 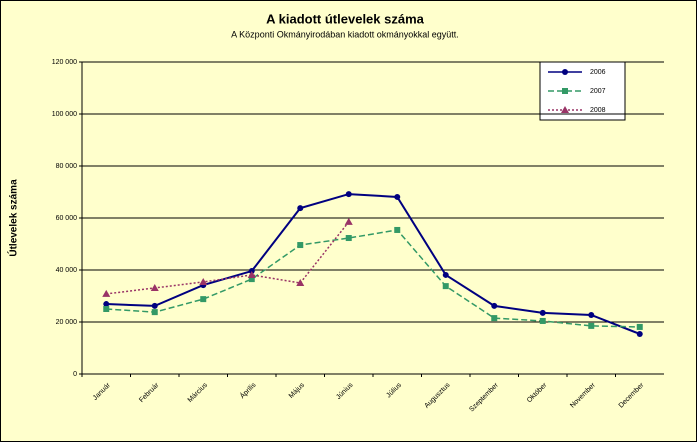 I want to click on y-tick-label: 0, so click(x=75, y=374).